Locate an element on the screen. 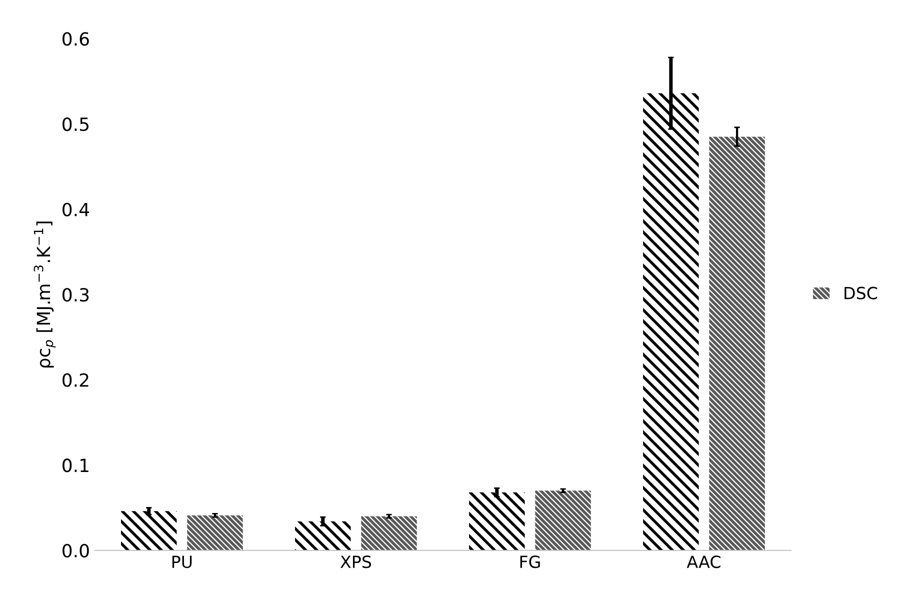 Image resolution: width=904 pixels, height=595 pixels. y-tick-label: 0.3 is located at coordinates (75, 295).